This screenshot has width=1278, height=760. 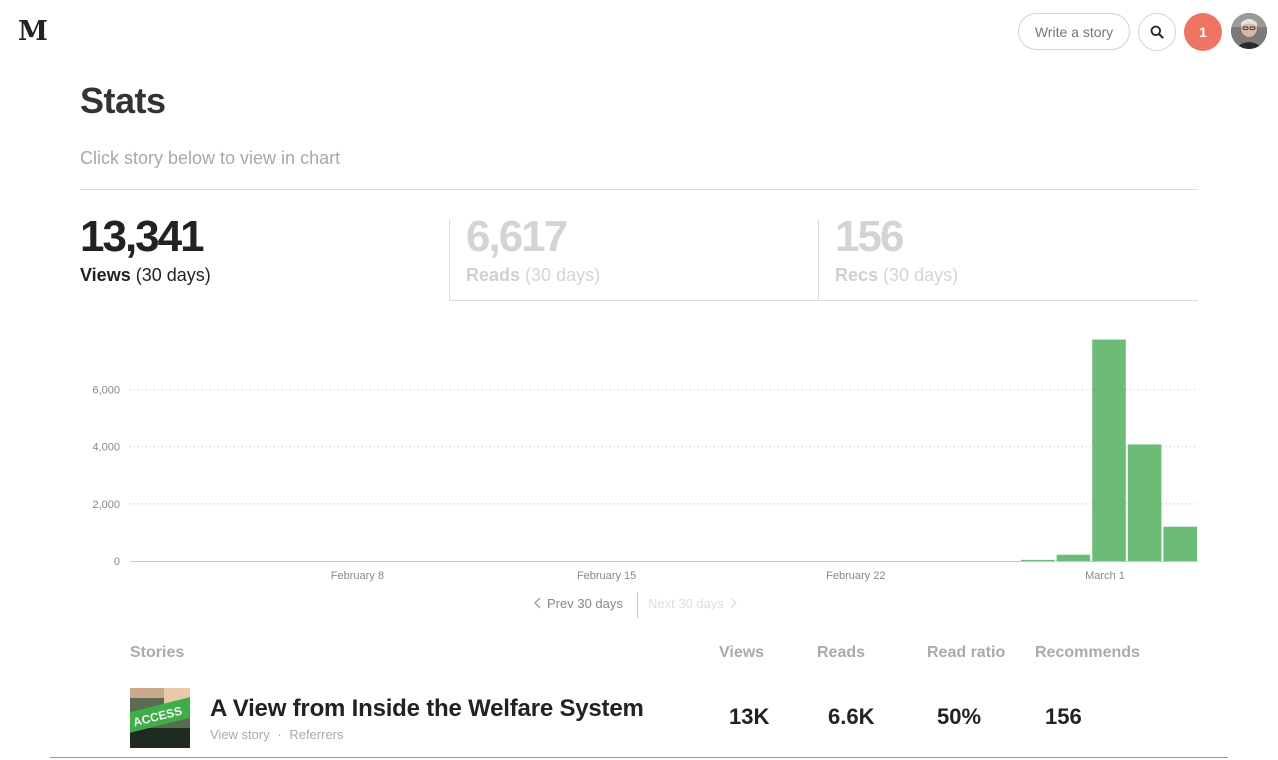 I want to click on chart-pager: Prev 30 days Next 30 days, so click(x=639, y=605).